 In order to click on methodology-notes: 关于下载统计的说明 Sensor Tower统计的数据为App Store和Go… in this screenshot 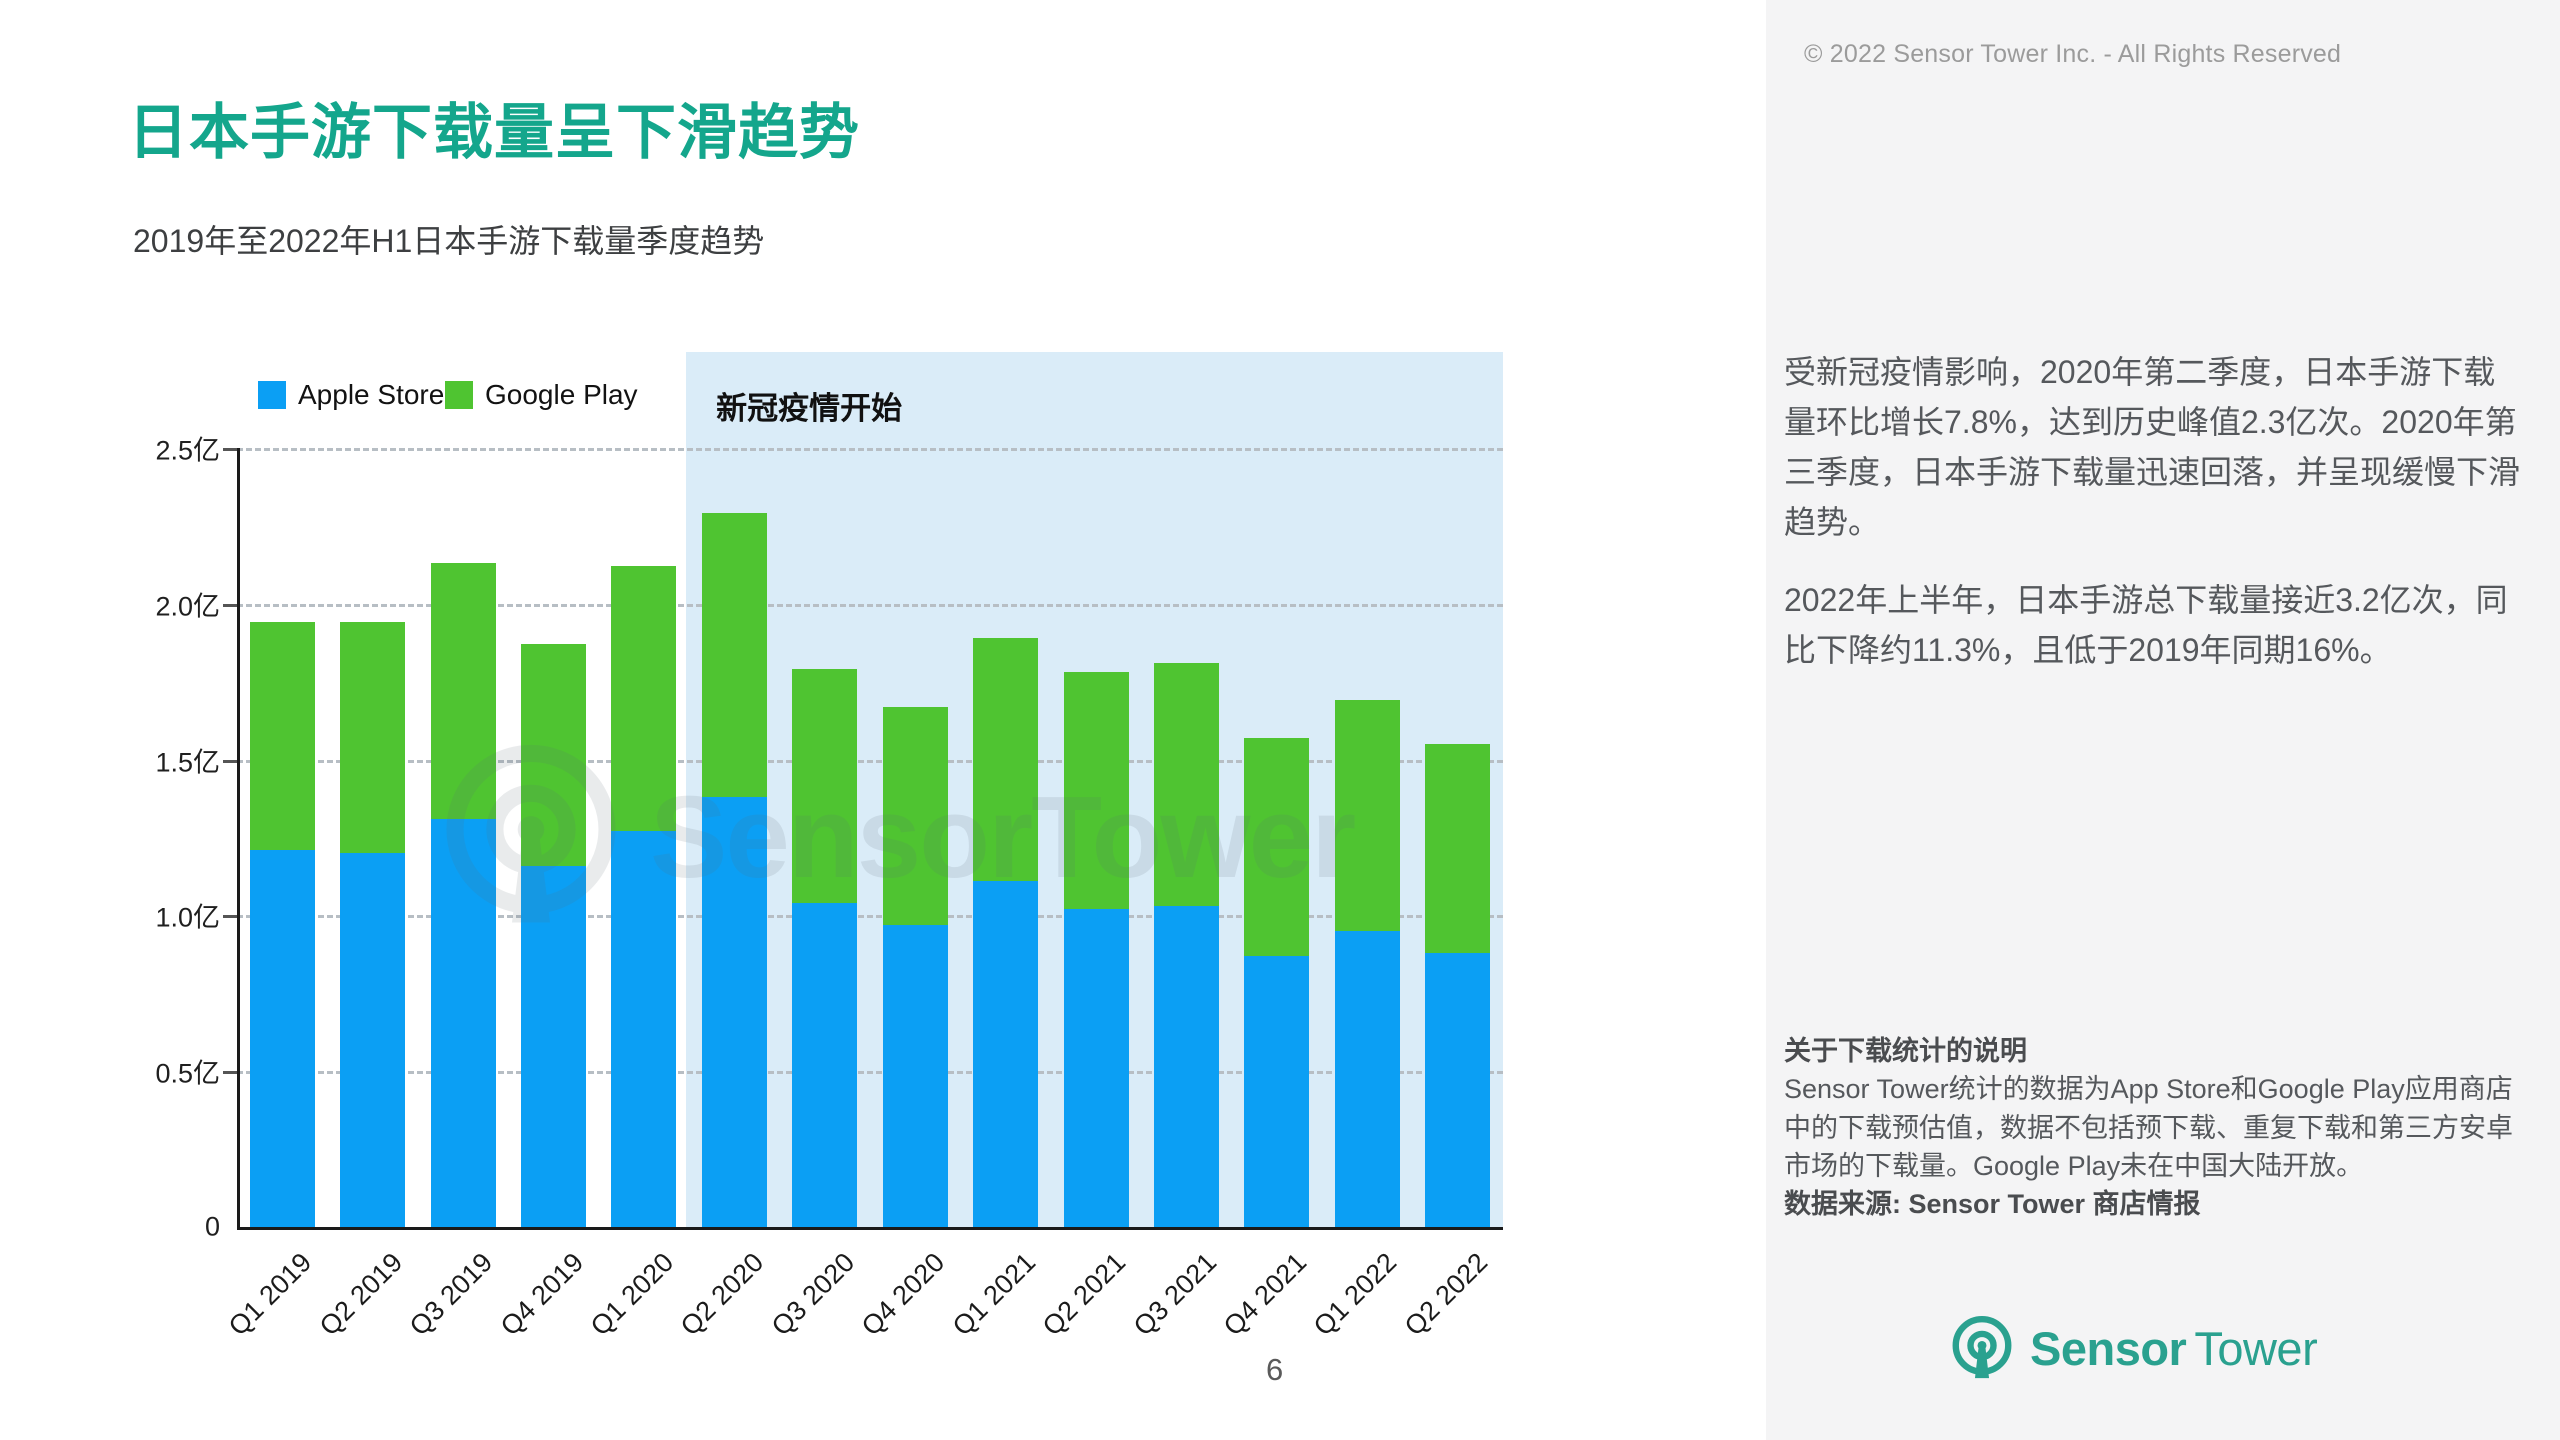, I will do `click(2155, 1128)`.